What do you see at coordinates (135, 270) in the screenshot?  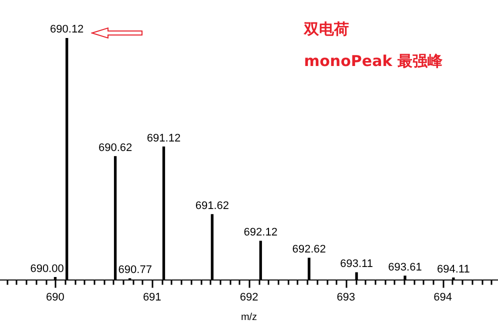 I see `annotation: 690.77` at bounding box center [135, 270].